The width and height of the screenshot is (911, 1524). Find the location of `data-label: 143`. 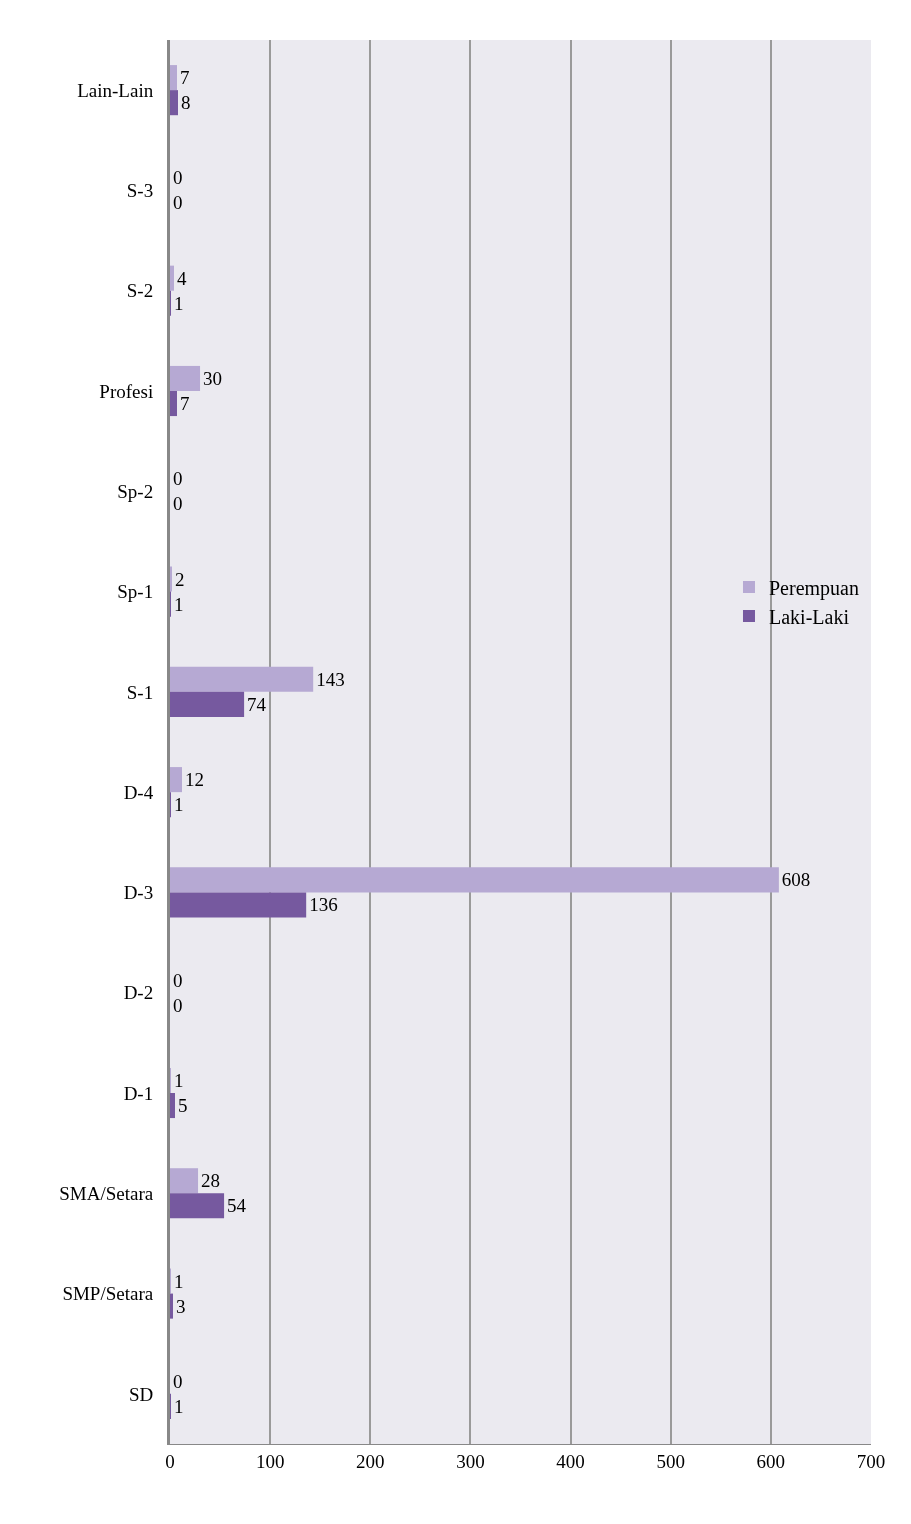

data-label: 143 is located at coordinates (330, 679).